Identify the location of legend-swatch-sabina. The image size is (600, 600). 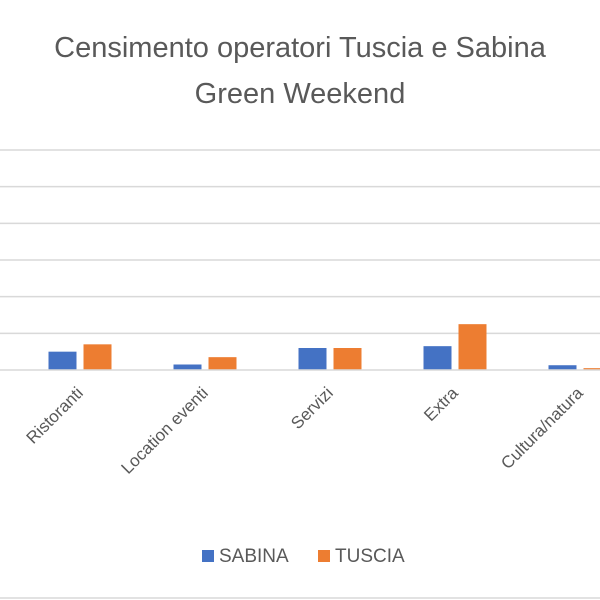
(208, 556).